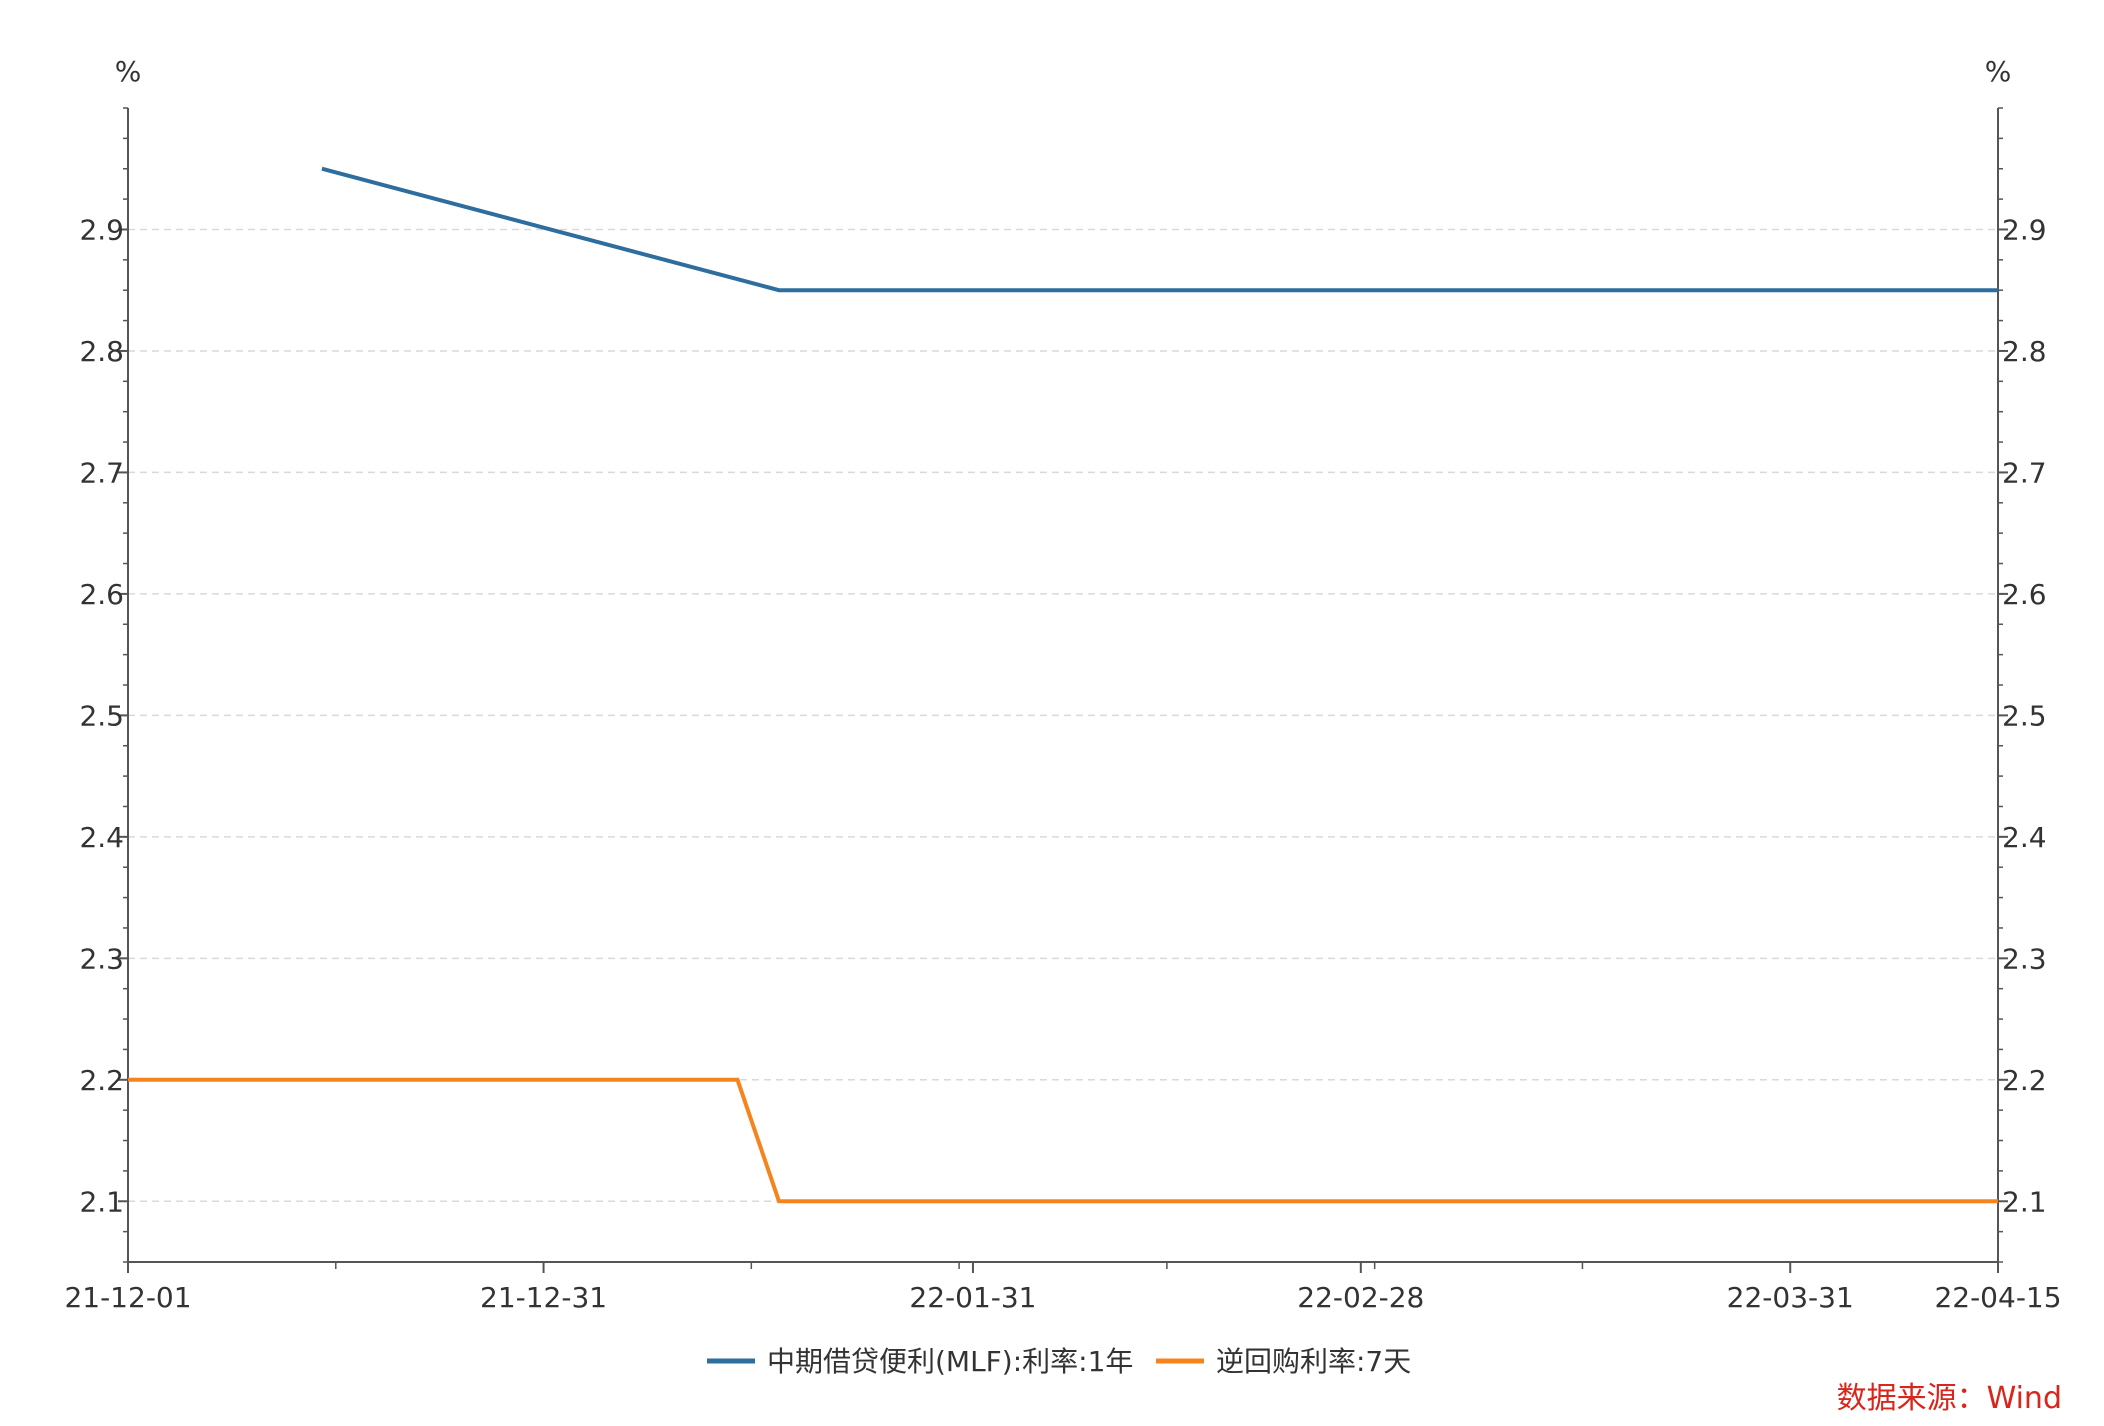  I want to click on right-y-unit-label: %, so click(1998, 71).